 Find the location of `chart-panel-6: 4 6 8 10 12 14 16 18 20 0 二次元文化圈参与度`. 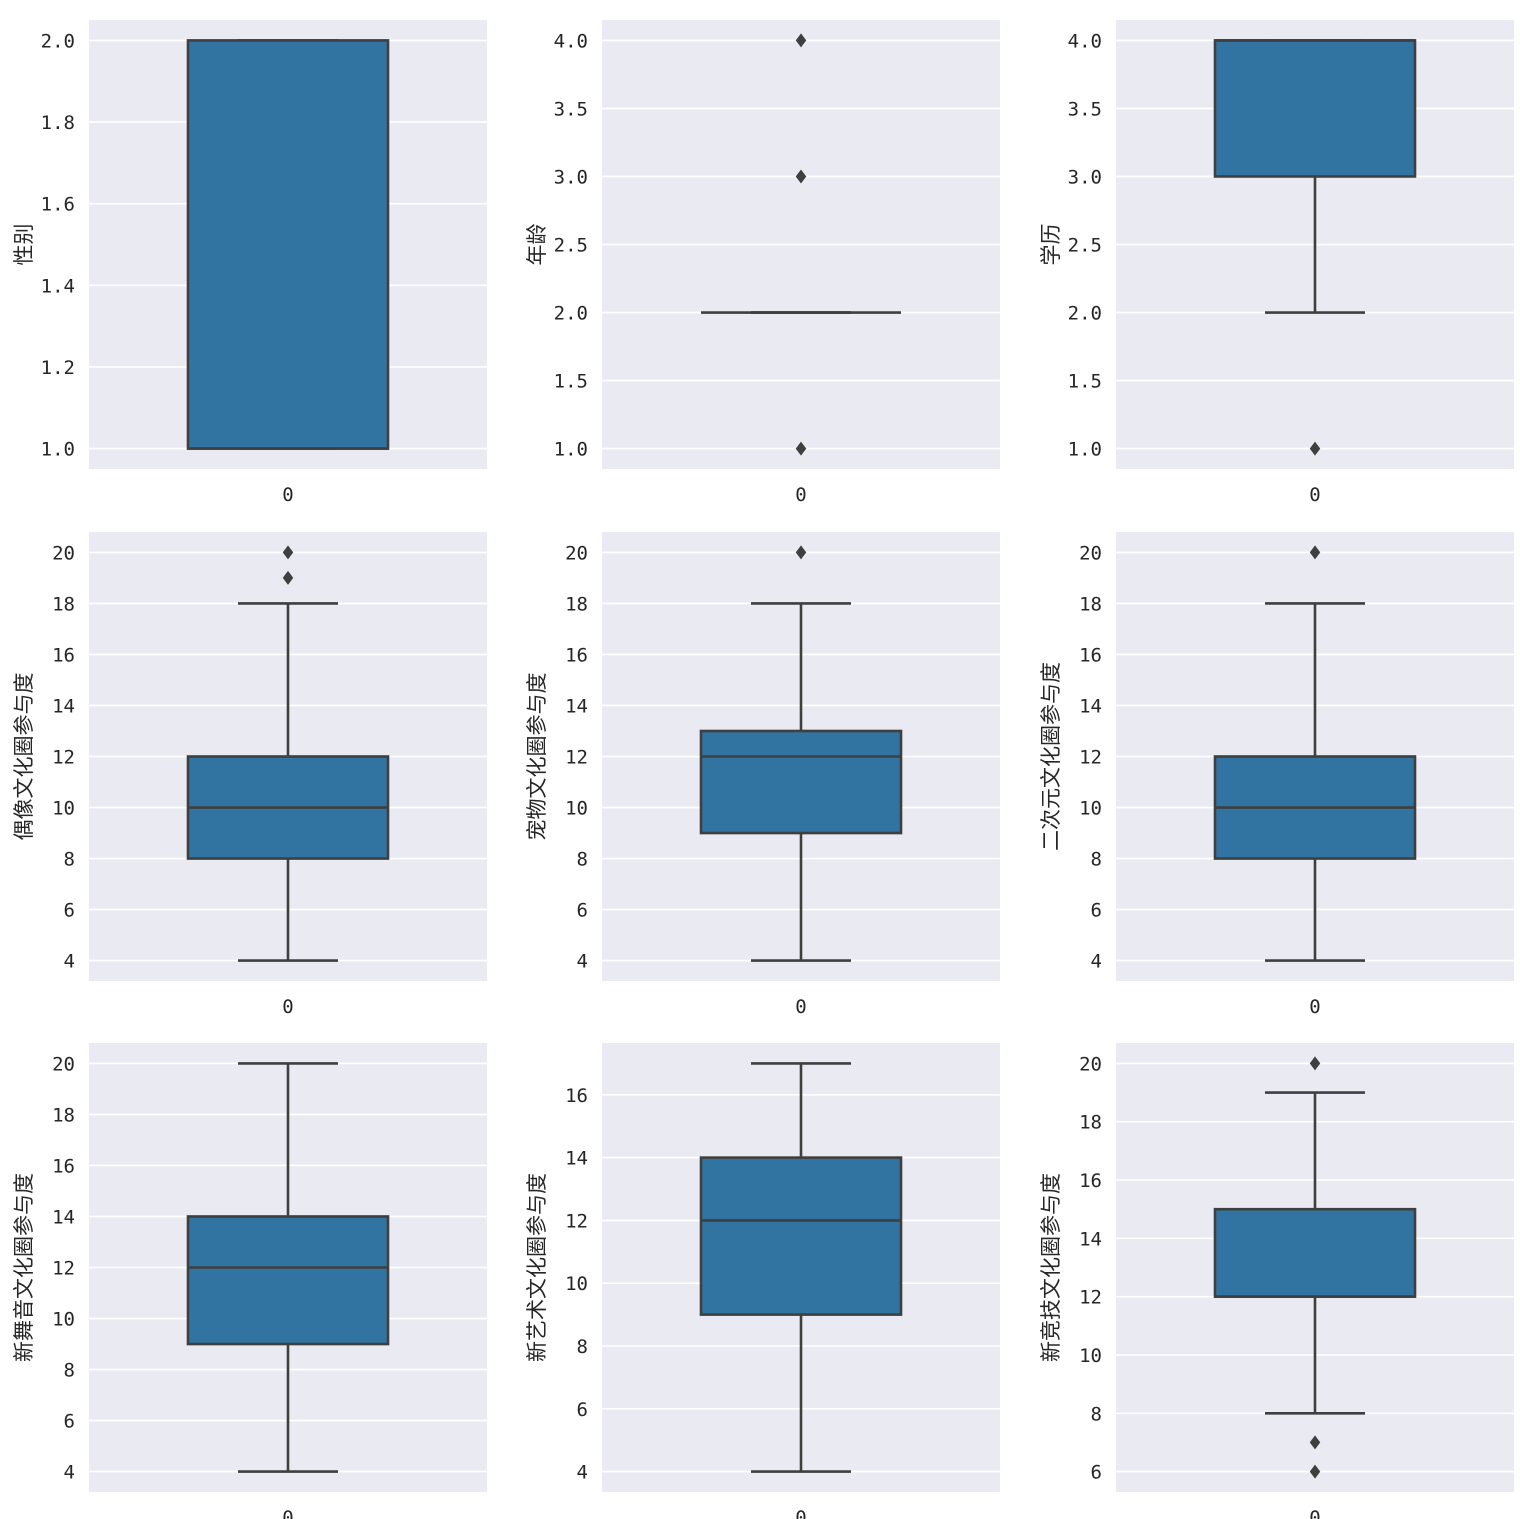

chart-panel-6: 4 6 8 10 12 14 16 18 20 0 二次元文化圈参与度 is located at coordinates (1276, 775).